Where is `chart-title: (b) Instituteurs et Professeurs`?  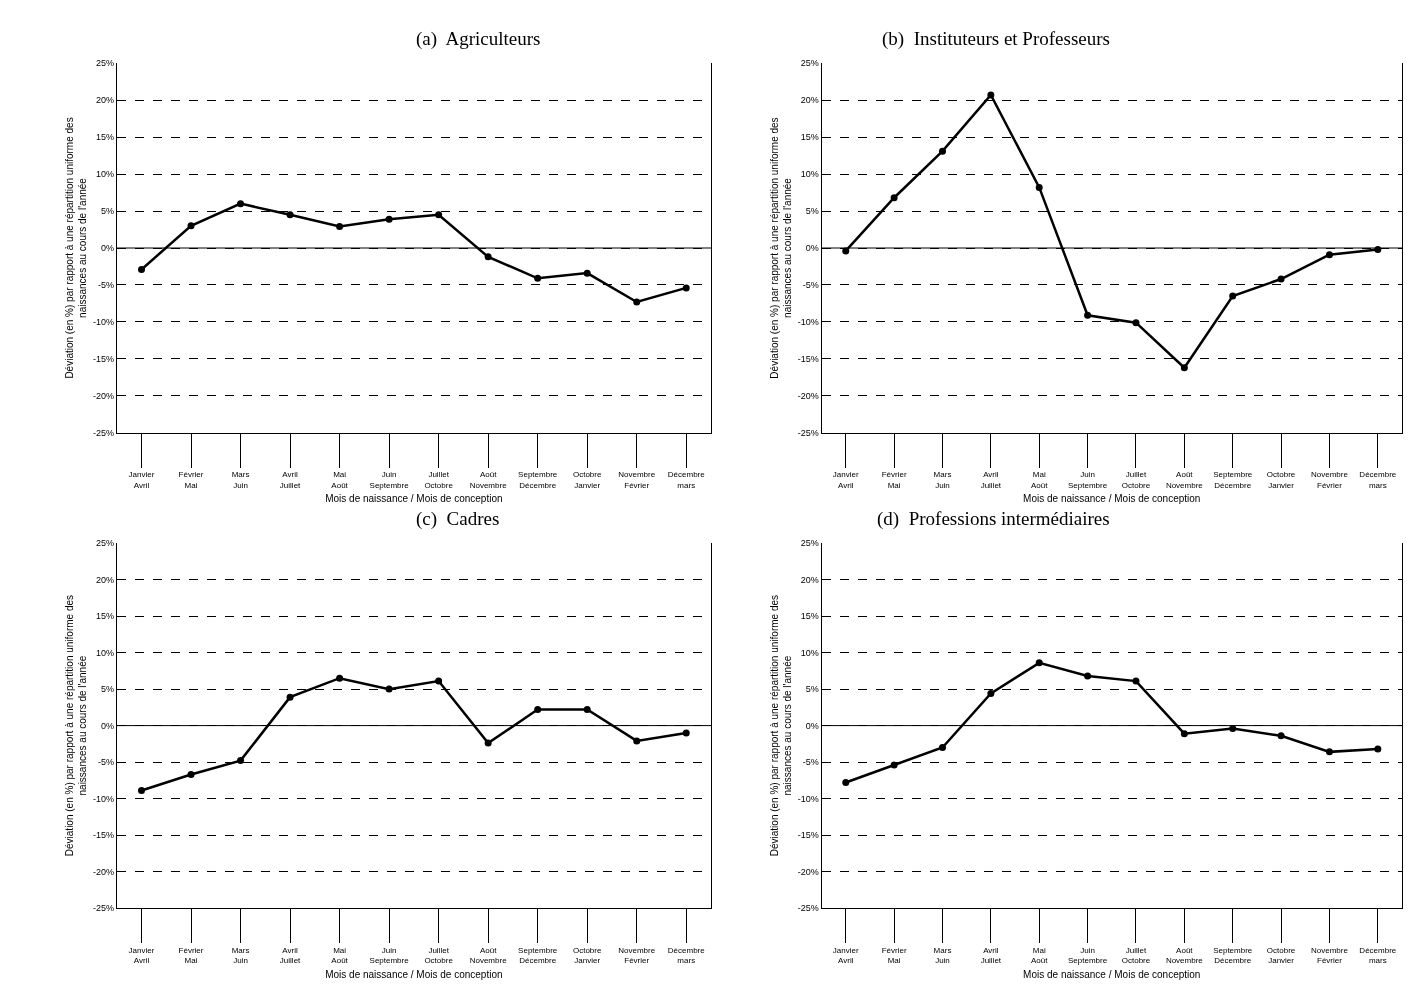
chart-title: (b) Instituteurs et Professeurs is located at coordinates (996, 39).